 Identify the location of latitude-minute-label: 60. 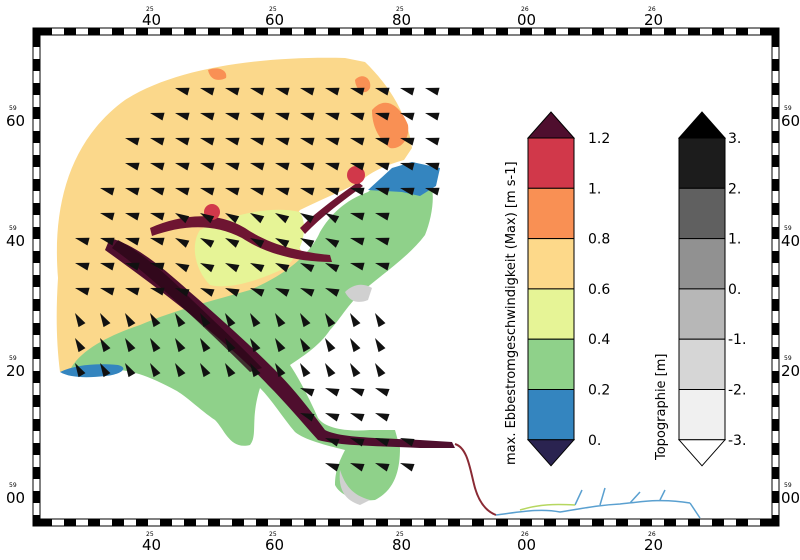
(15, 121).